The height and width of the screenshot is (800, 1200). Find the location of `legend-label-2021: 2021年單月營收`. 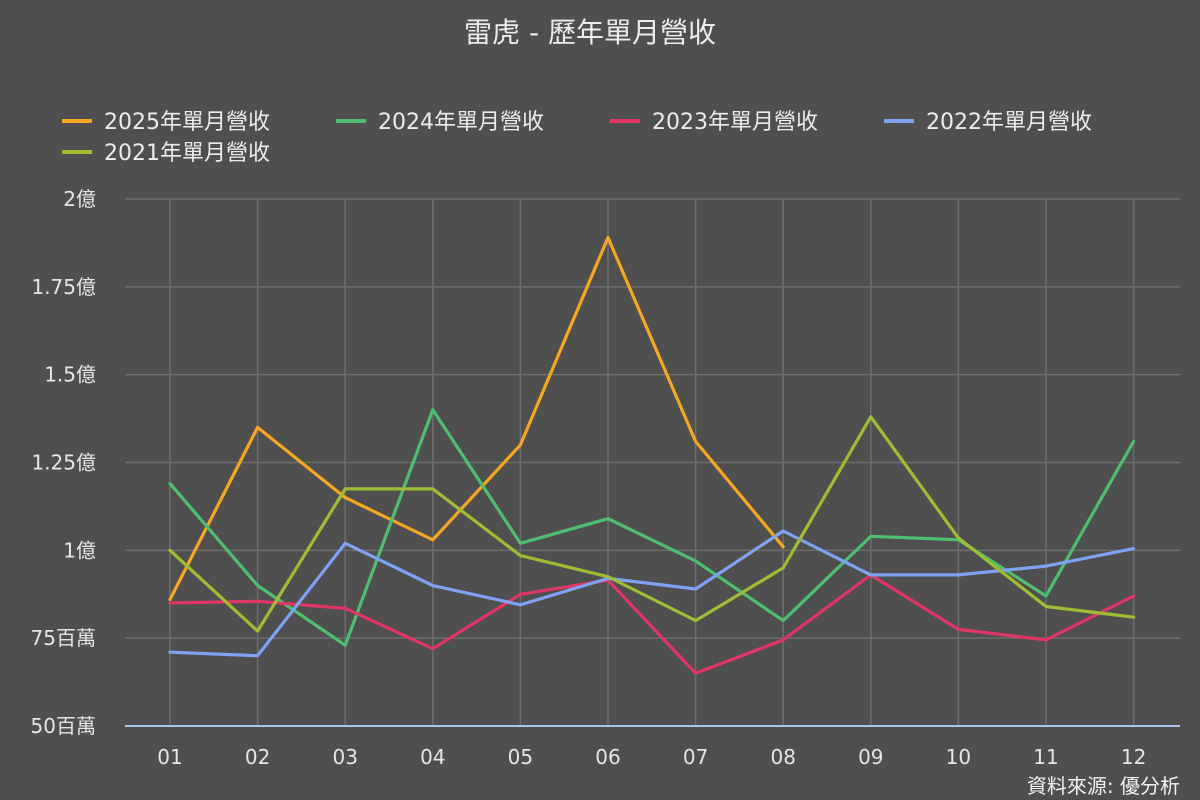

legend-label-2021: 2021年單月營收 is located at coordinates (187, 153).